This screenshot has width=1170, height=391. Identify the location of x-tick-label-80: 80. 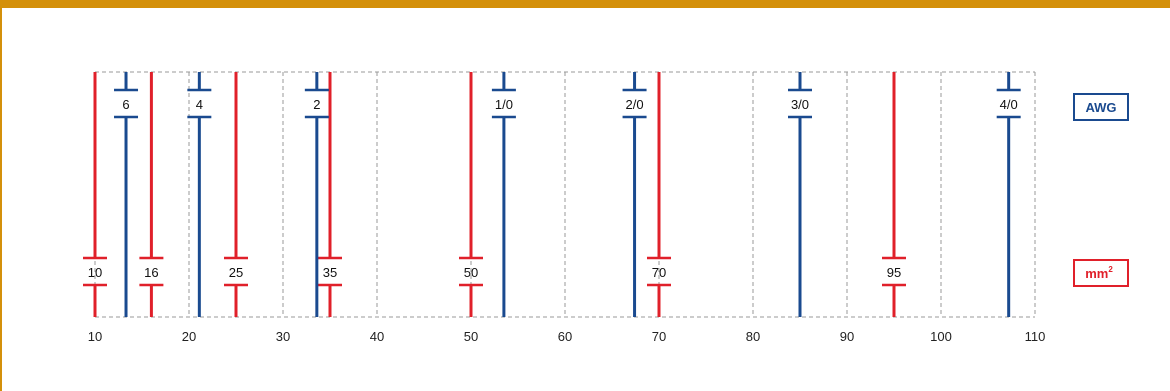
(753, 336).